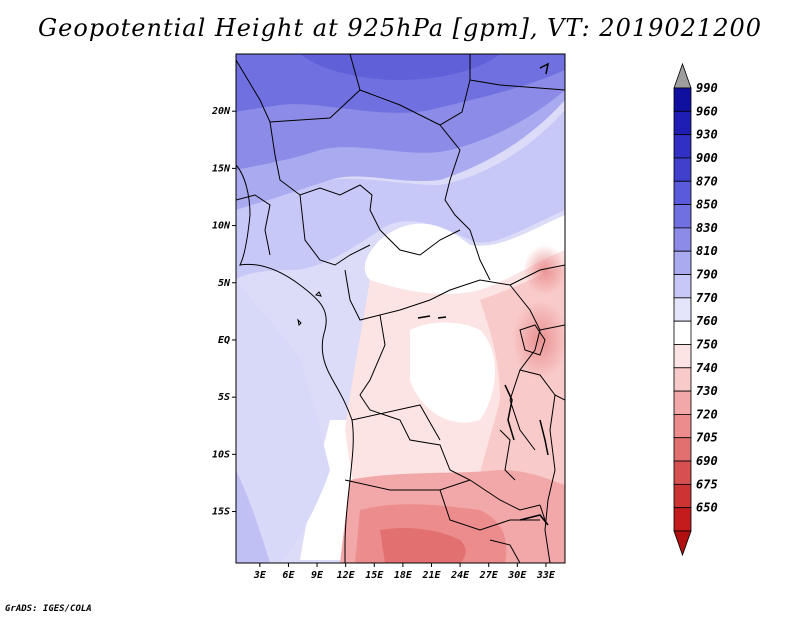  Describe the element at coordinates (707, 414) in the screenshot. I see `colorbar-label: 720` at that location.